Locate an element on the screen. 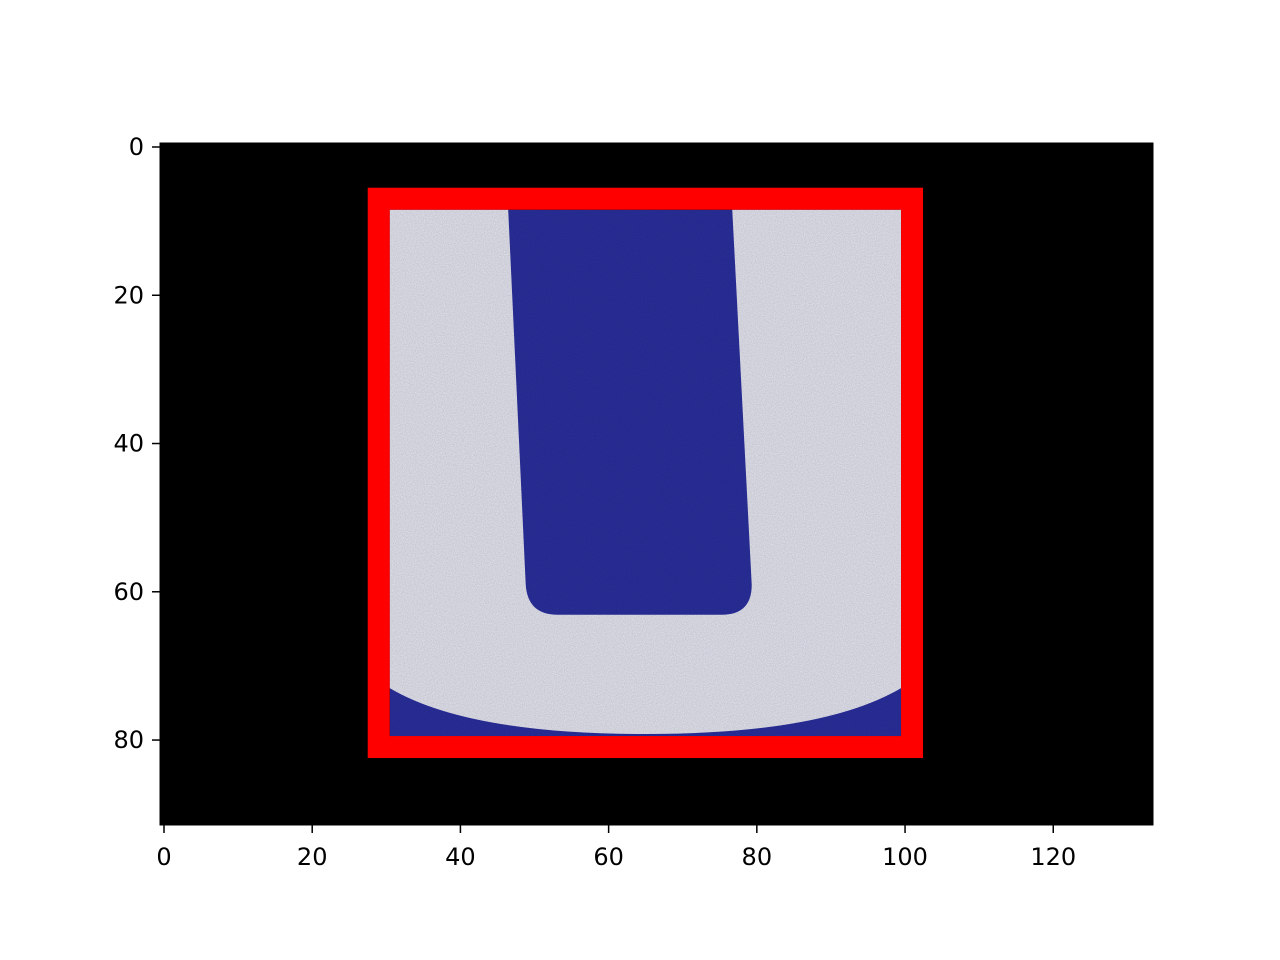  x-tick-label: 60 is located at coordinates (608, 857).